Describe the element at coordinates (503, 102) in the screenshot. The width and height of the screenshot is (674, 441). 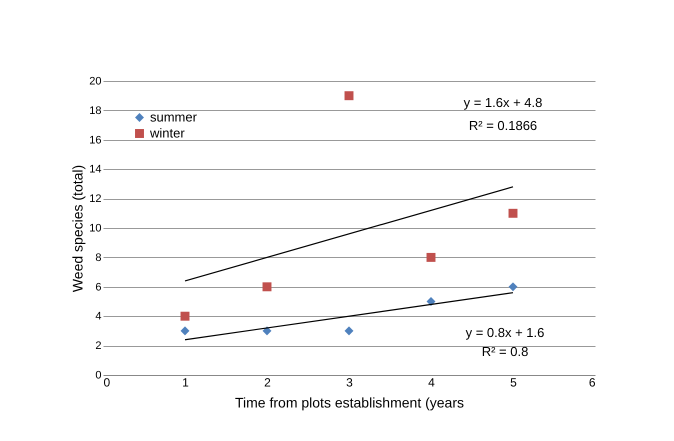
I see `annotation: y = 1.6x + 4.8` at that location.